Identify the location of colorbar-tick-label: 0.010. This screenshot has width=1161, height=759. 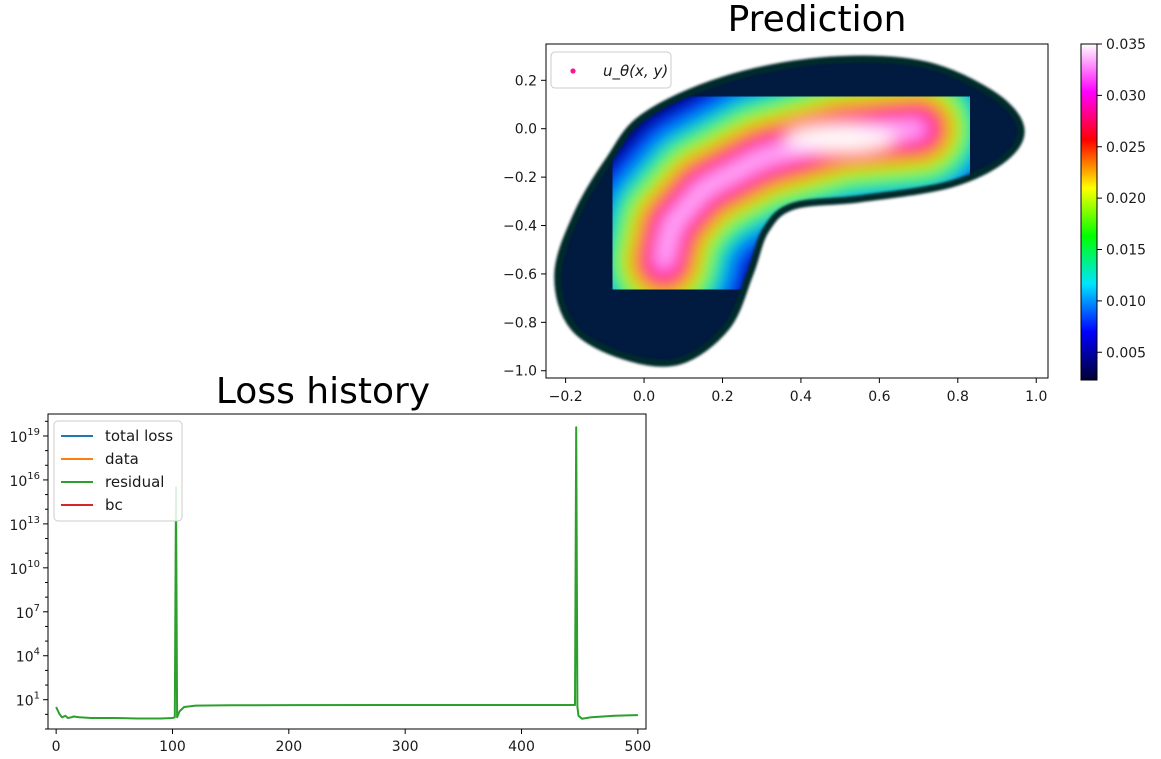
(1126, 302).